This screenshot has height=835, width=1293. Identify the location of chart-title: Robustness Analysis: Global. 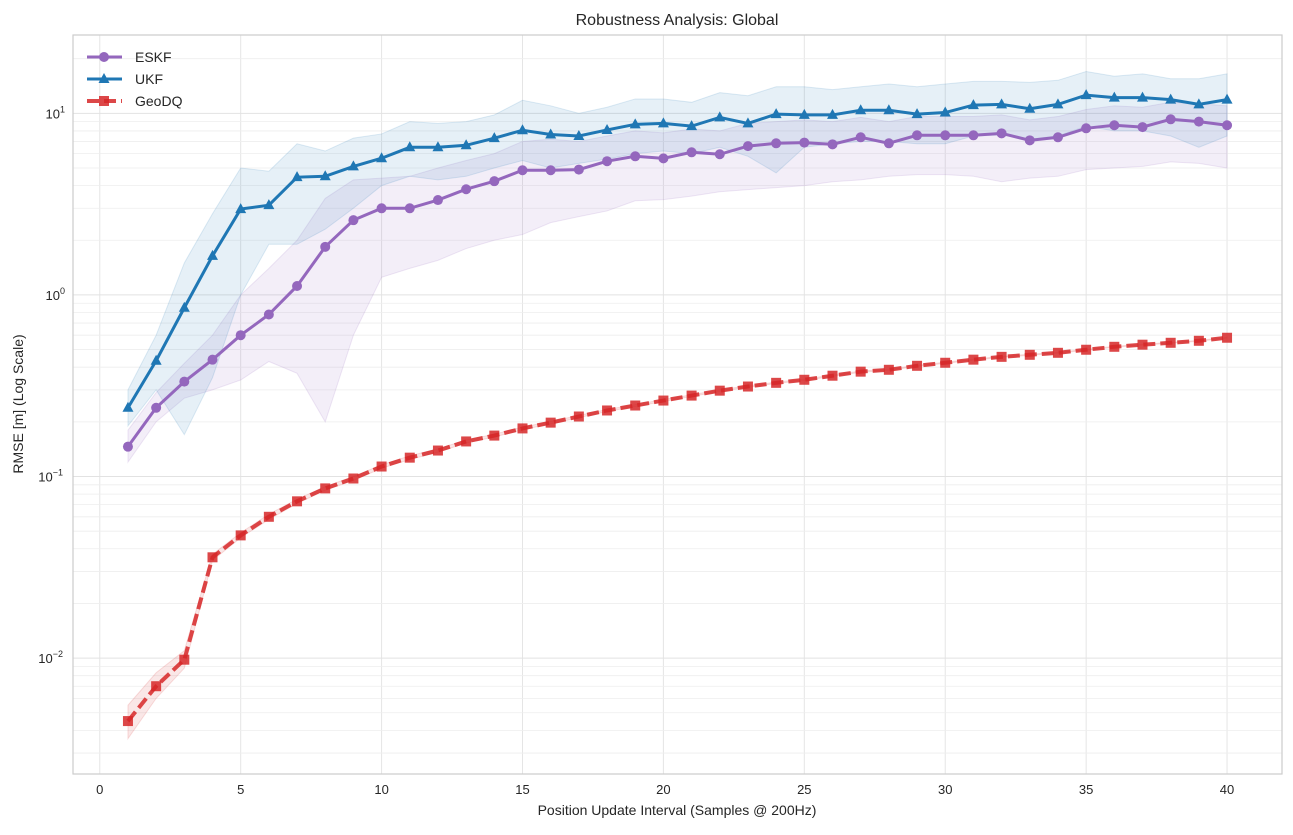
(677, 20).